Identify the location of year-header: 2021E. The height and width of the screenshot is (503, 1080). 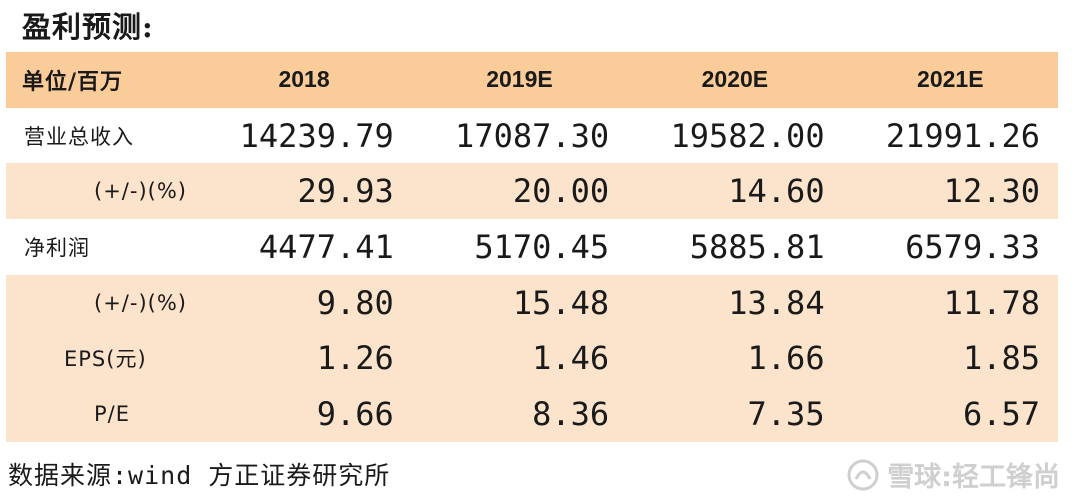
(950, 80).